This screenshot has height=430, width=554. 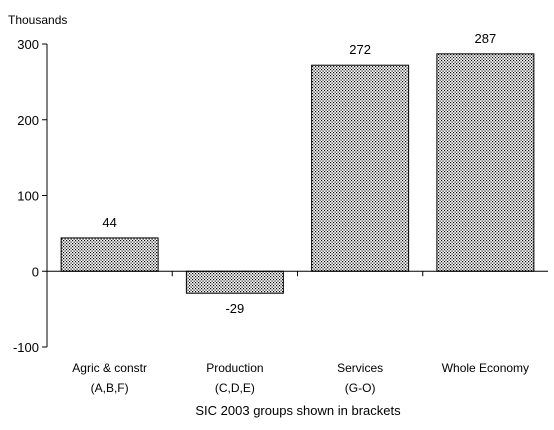 I want to click on category-label-1-line2: (C,D,E), so click(x=235, y=388).